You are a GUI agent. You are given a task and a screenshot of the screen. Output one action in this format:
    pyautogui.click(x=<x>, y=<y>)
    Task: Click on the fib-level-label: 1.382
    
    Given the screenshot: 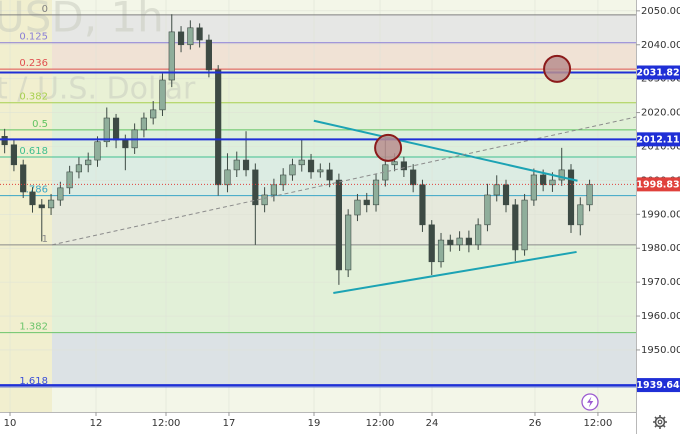 What is the action you would take?
    pyautogui.click(x=33, y=327)
    